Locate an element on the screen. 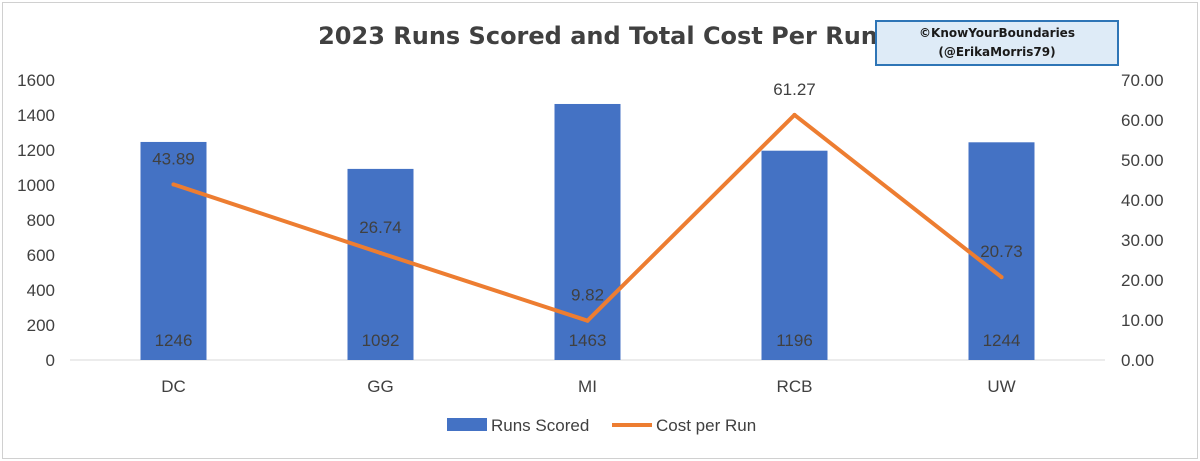  cost-point-uw is located at coordinates (1001, 277).